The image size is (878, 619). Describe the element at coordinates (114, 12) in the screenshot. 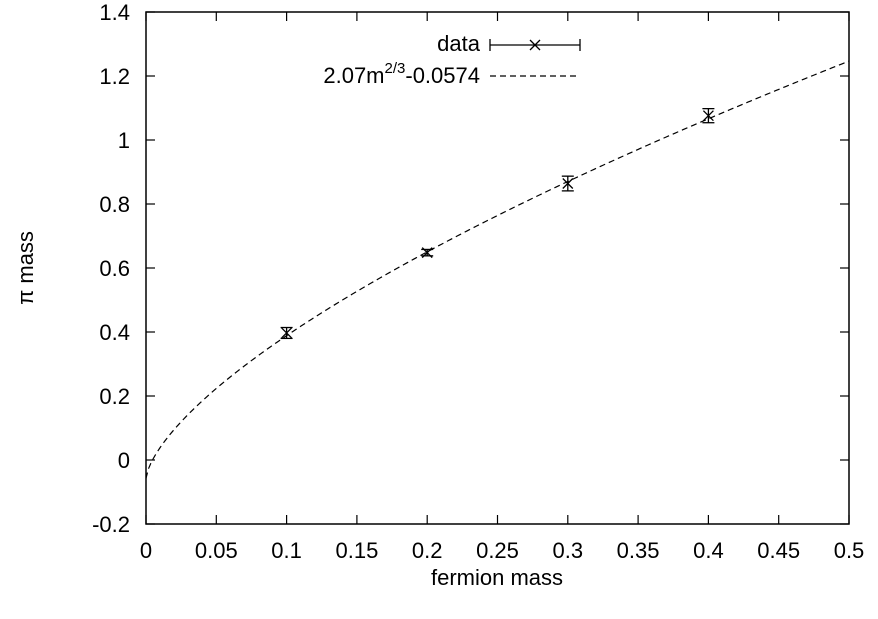

I see `y-tick-label: 1.4` at that location.